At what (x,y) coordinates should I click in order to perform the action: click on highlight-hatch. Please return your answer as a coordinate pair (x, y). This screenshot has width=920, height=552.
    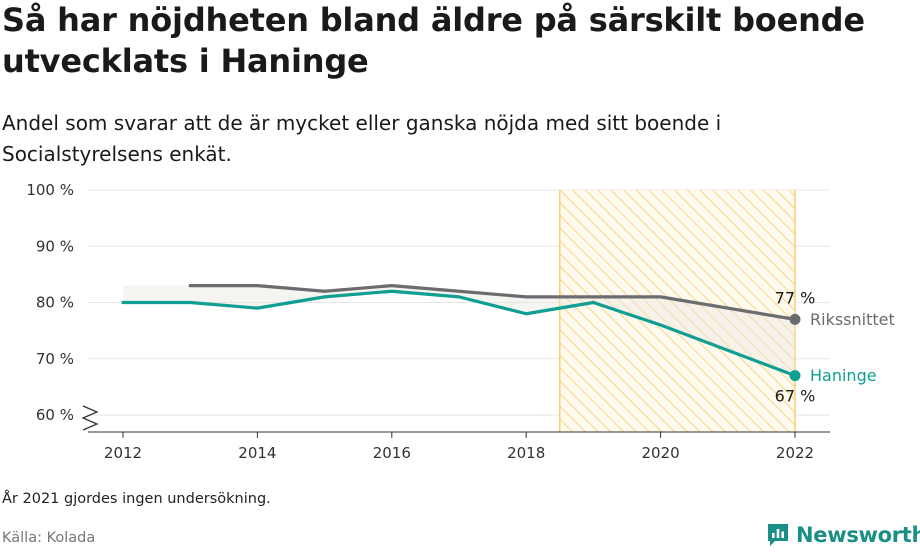
    Looking at the image, I should click on (677, 311).